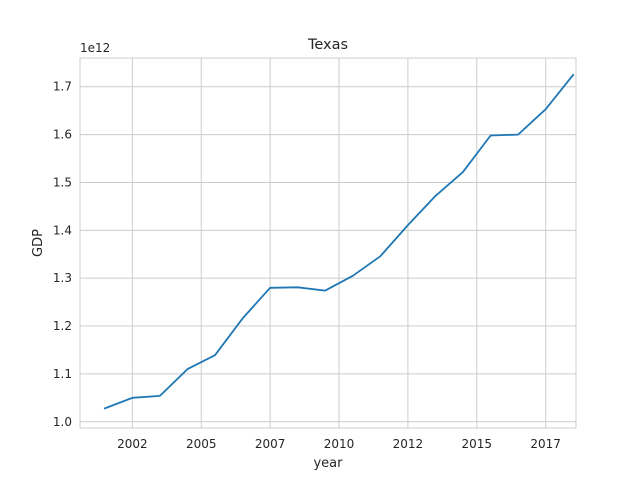 This screenshot has width=640, height=480. Describe the element at coordinates (62, 230) in the screenshot. I see `y-tick-label: 1.4` at that location.